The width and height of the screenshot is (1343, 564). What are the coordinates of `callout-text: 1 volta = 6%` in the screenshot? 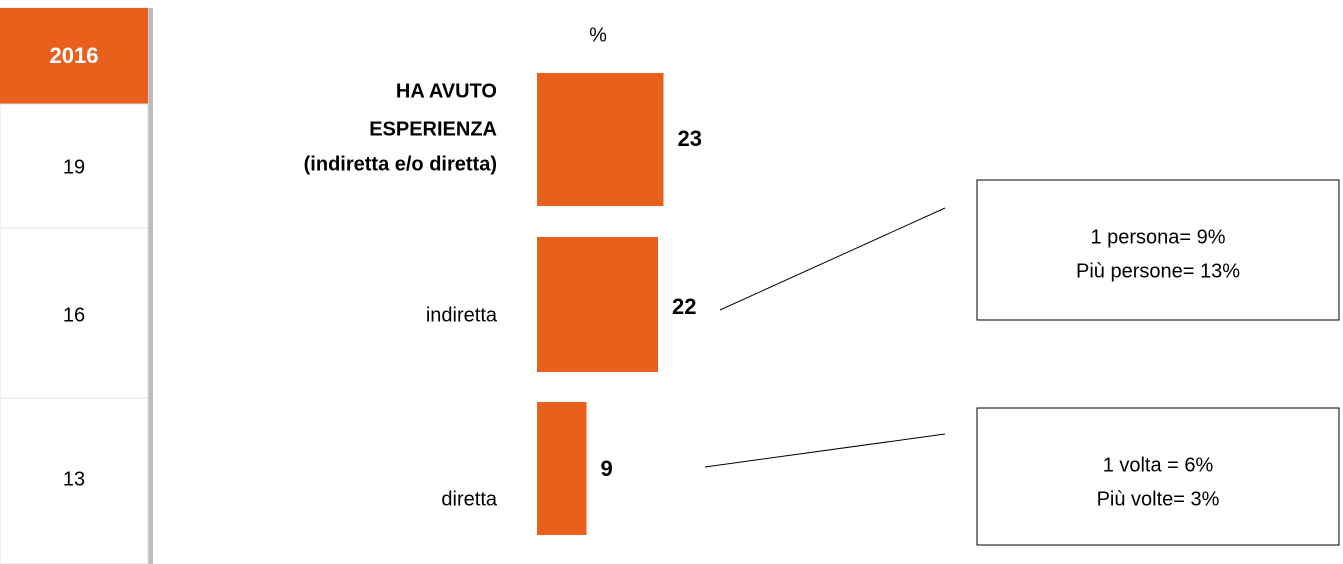 It's located at (1158, 465).